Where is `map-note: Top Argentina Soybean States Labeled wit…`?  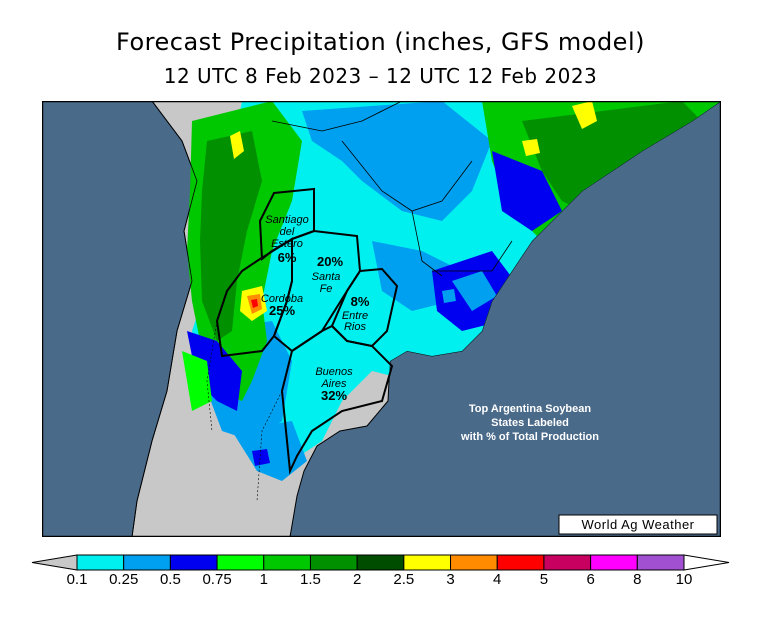
map-note: Top Argentina Soybean States Labeled wit… is located at coordinates (529, 423).